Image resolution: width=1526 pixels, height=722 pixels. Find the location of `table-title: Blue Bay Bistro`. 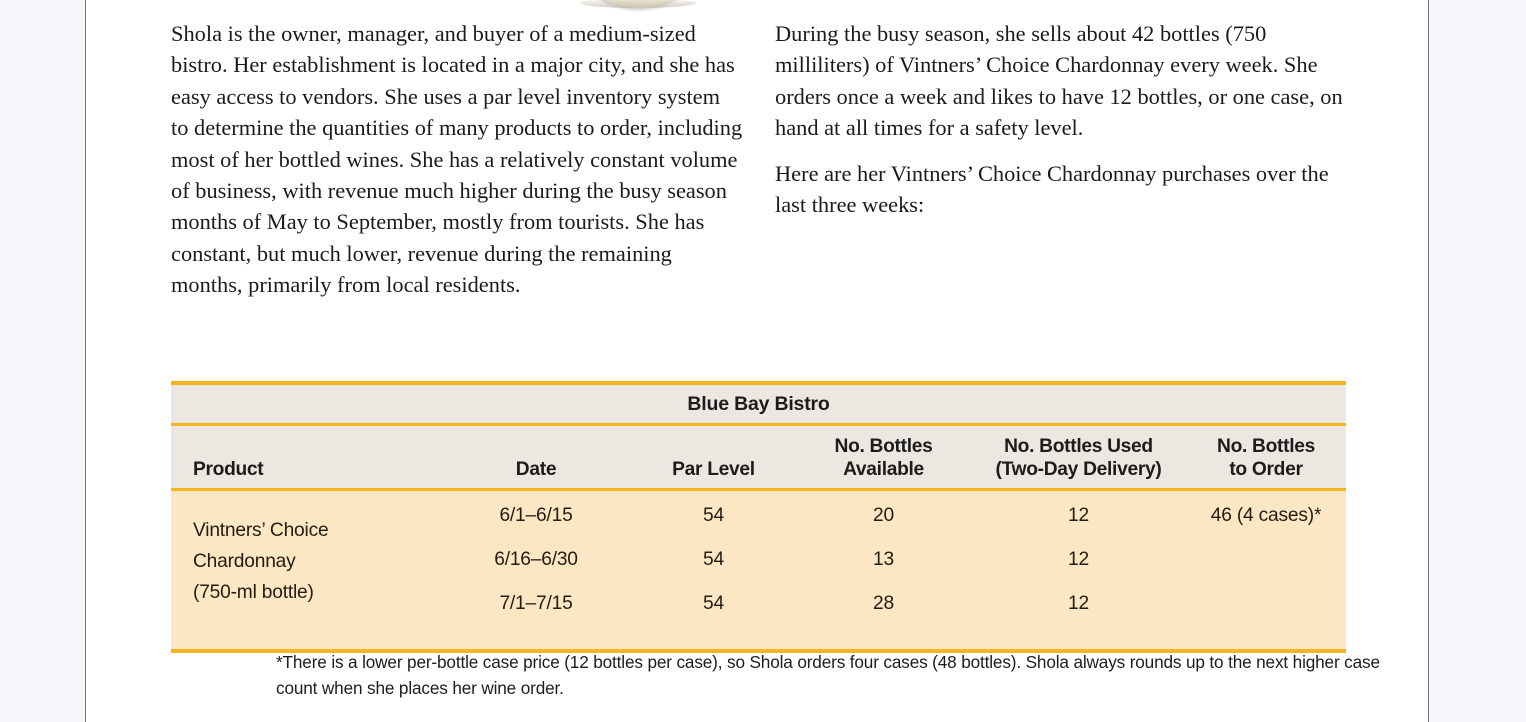

table-title: Blue Bay Bistro is located at coordinates (758, 403).